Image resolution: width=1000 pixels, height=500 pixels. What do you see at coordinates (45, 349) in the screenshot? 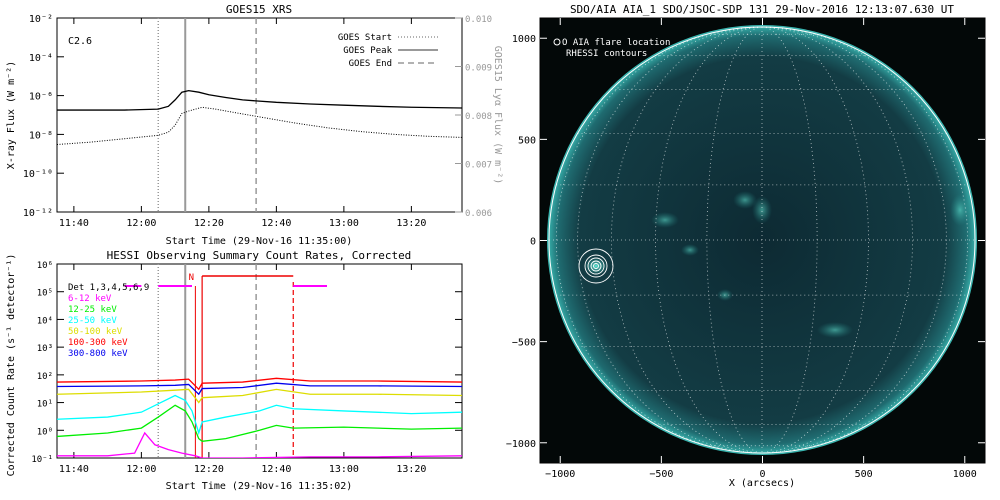
I see `hessi-ytick-label: 10³` at bounding box center [45, 349].